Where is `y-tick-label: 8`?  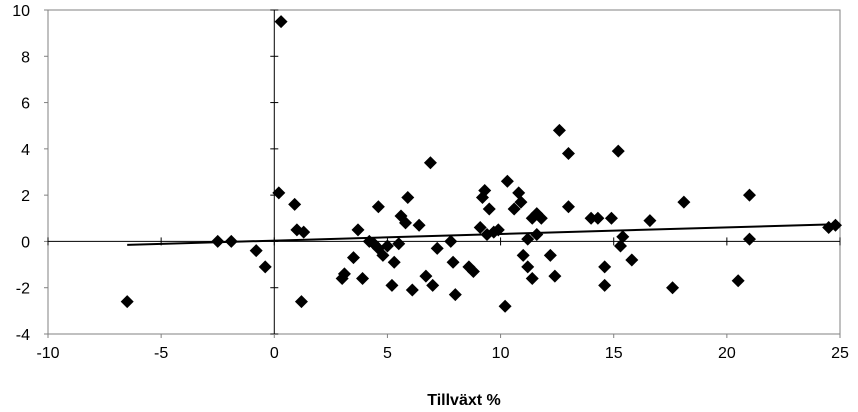
y-tick-label: 8 is located at coordinates (25, 57).